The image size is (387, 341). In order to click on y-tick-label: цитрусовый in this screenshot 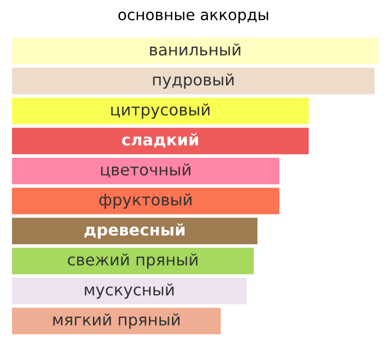, I will do `click(160, 111)`.